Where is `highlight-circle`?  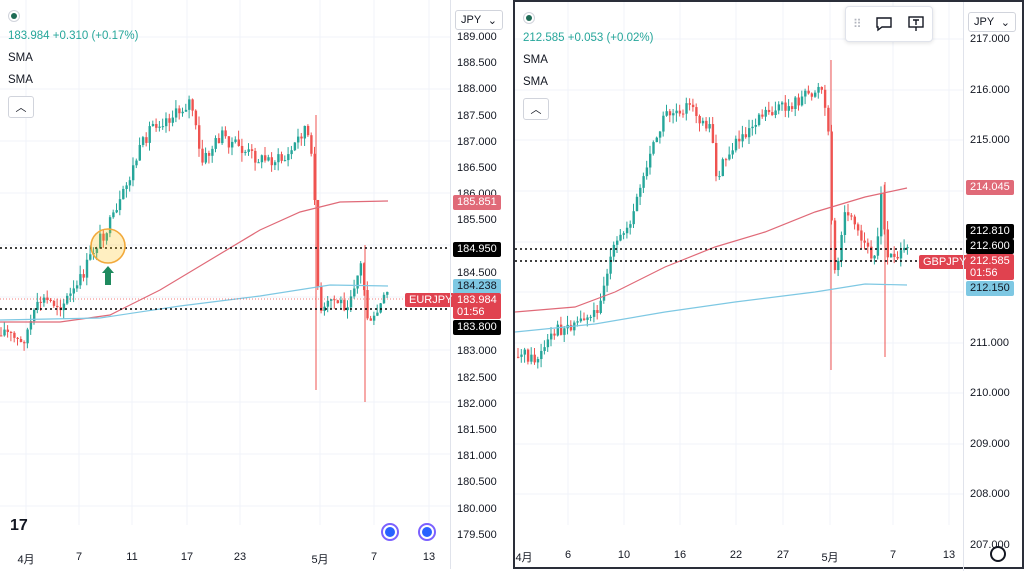 highlight-circle is located at coordinates (108, 246).